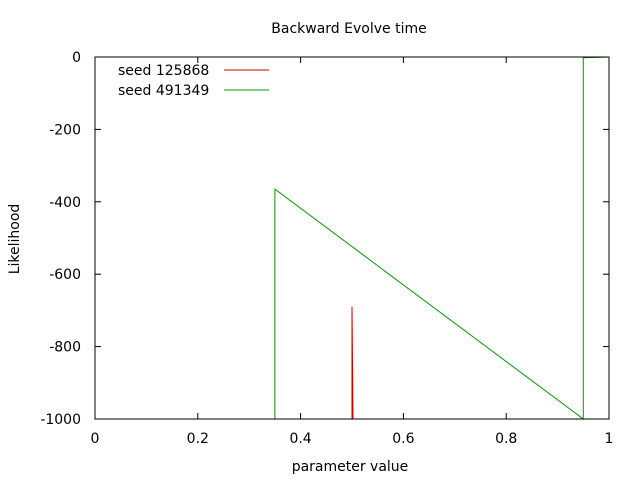  I want to click on legend-label: seed 491349, so click(163, 91).